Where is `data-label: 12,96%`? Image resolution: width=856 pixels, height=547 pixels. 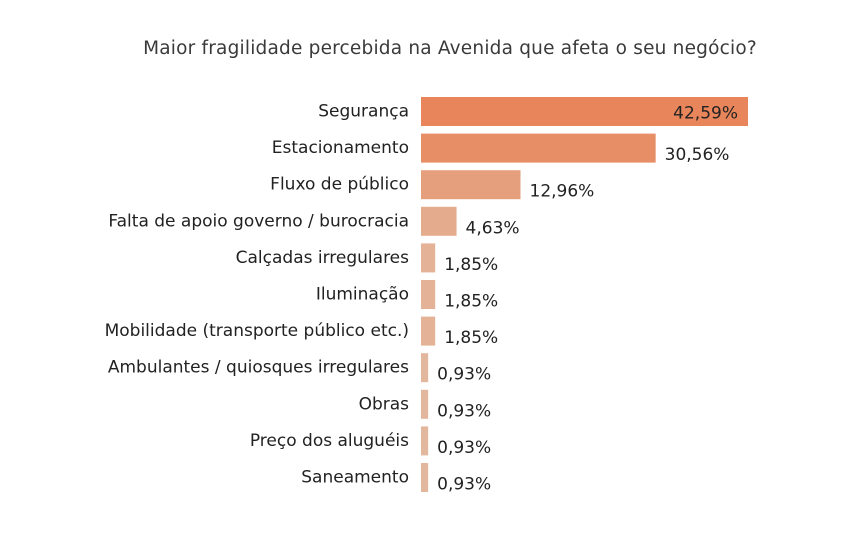 data-label: 12,96% is located at coordinates (562, 192).